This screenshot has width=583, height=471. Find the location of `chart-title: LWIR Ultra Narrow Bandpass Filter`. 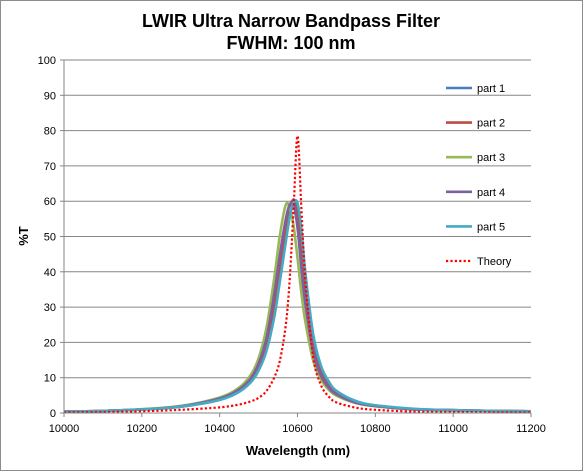

chart-title: LWIR Ultra Narrow Bandpass Filter is located at coordinates (291, 21).